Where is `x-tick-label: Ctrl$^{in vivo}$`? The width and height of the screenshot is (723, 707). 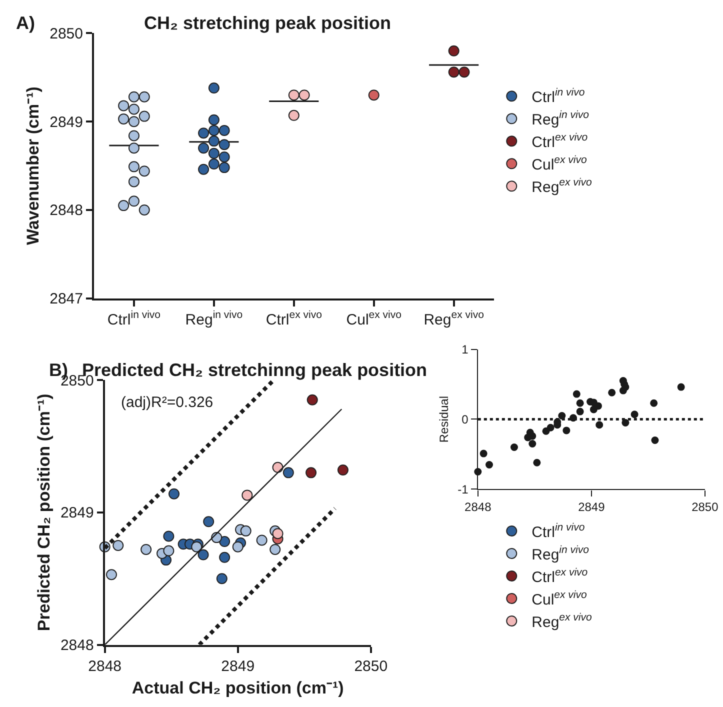 x-tick-label: Ctrl$^{in vivo}$ is located at coordinates (134, 318).